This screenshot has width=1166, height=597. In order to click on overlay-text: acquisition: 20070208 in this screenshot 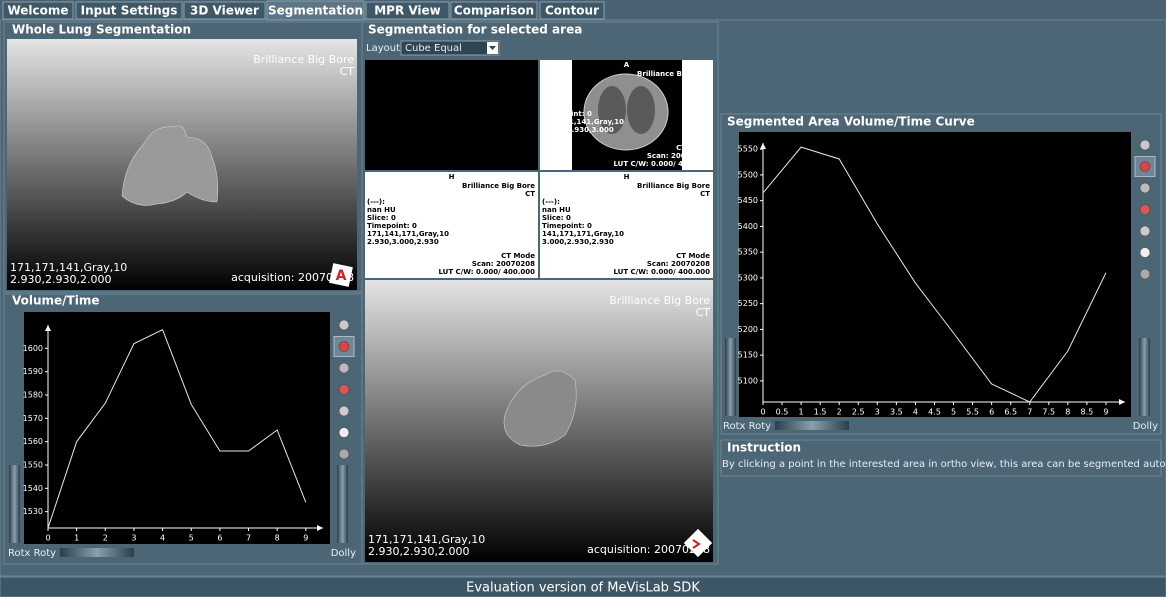, I will do `click(648, 549)`.